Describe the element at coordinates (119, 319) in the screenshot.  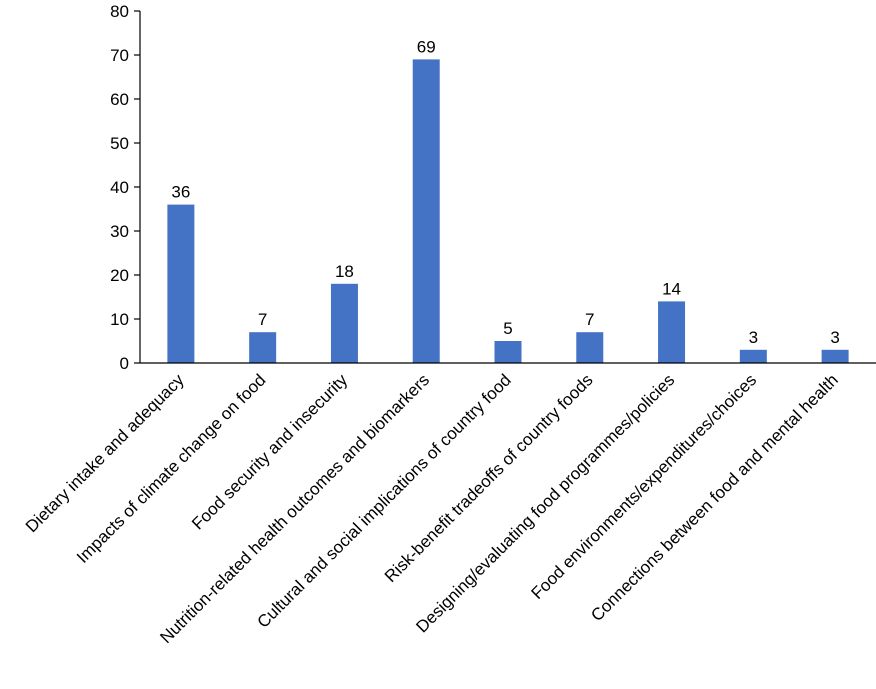
I see `y-tick-label: 10` at that location.